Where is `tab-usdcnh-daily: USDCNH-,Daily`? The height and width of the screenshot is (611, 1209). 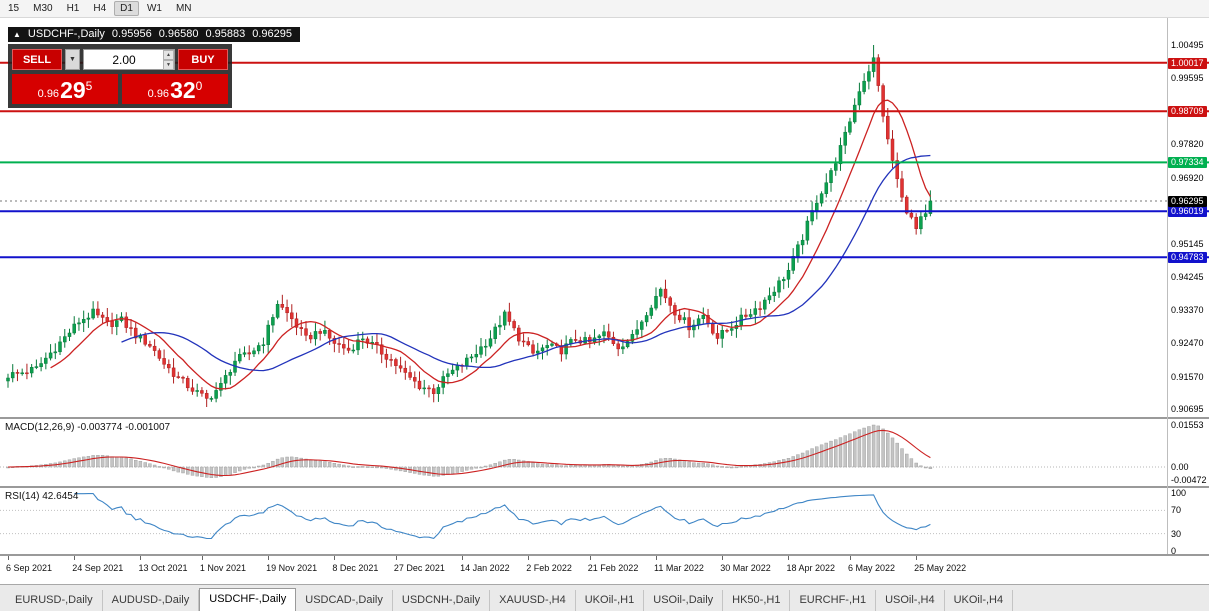 tab-usdcnh-daily: USDCNH-,Daily is located at coordinates (442, 600).